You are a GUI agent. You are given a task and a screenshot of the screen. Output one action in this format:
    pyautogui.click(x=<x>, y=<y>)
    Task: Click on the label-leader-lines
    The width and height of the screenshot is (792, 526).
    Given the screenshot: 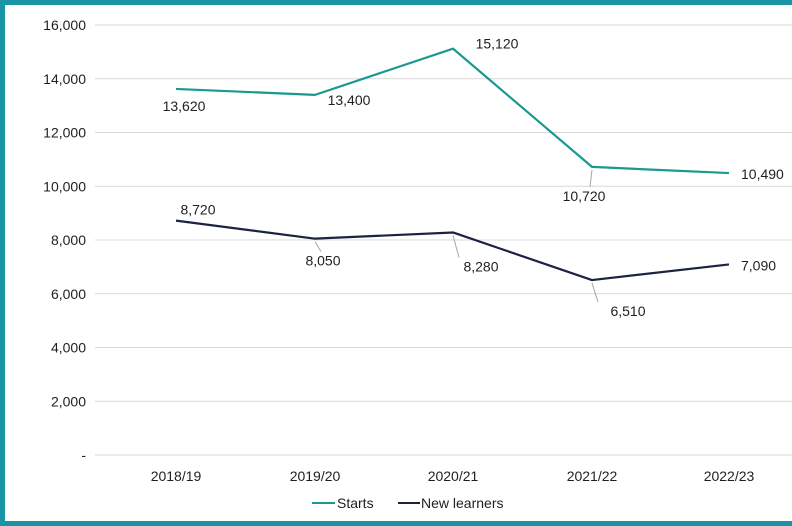 What is the action you would take?
    pyautogui.click(x=456, y=236)
    